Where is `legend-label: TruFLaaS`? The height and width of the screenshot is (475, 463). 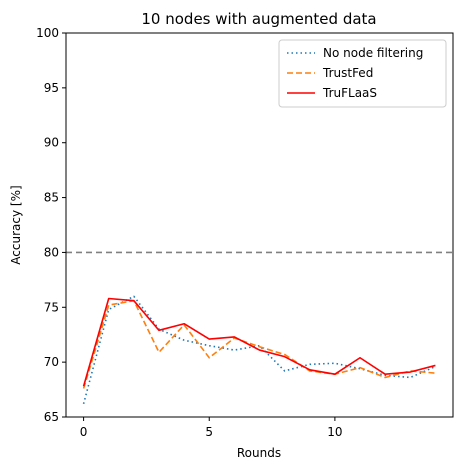
legend-label: TruFLaaS is located at coordinates (349, 93).